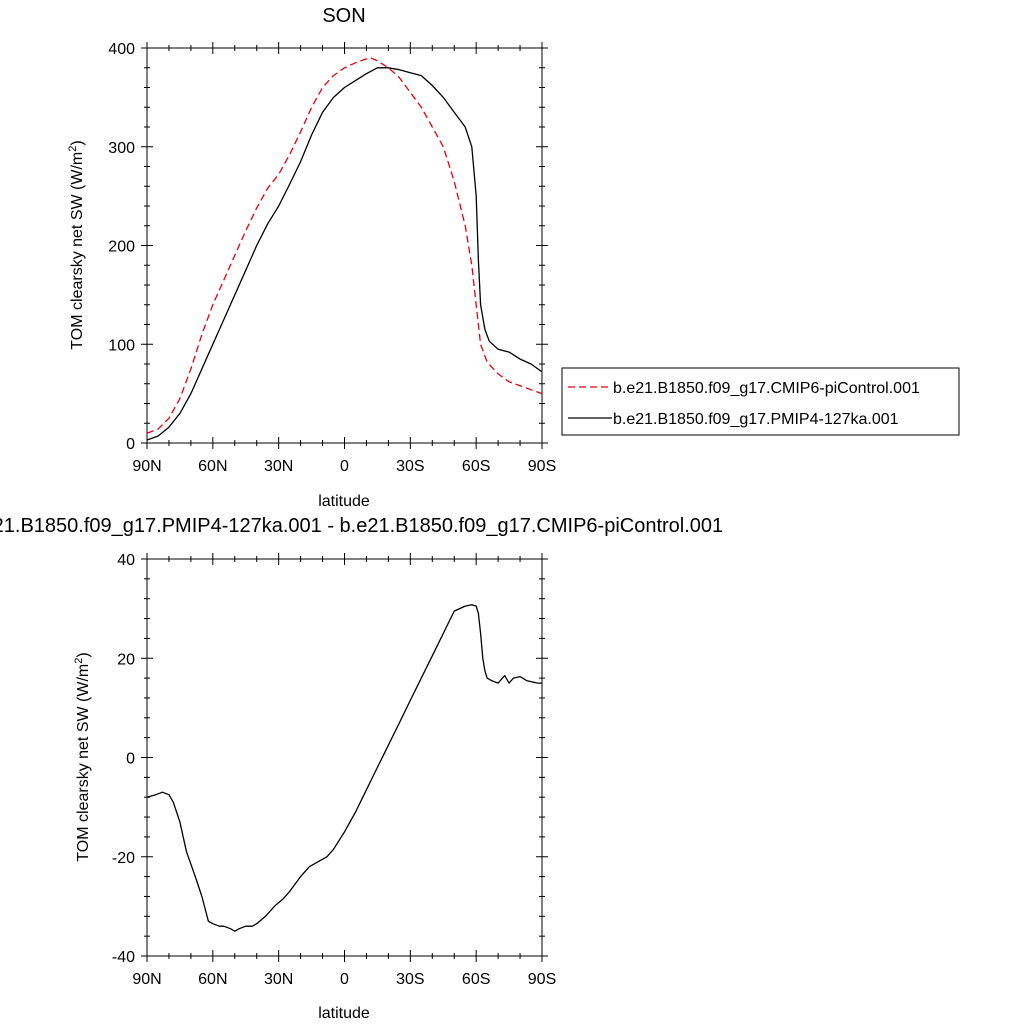 The width and height of the screenshot is (1024, 1024). Describe the element at coordinates (121, 345) in the screenshot. I see `panel-top-y-tick-label: 100` at that location.